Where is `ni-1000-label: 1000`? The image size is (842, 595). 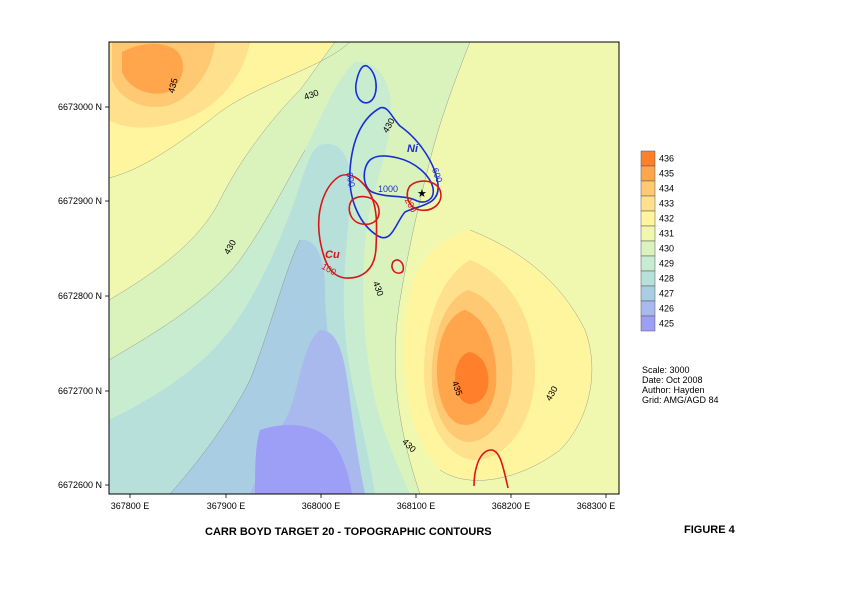
ni-1000-label: 1000 is located at coordinates (388, 189).